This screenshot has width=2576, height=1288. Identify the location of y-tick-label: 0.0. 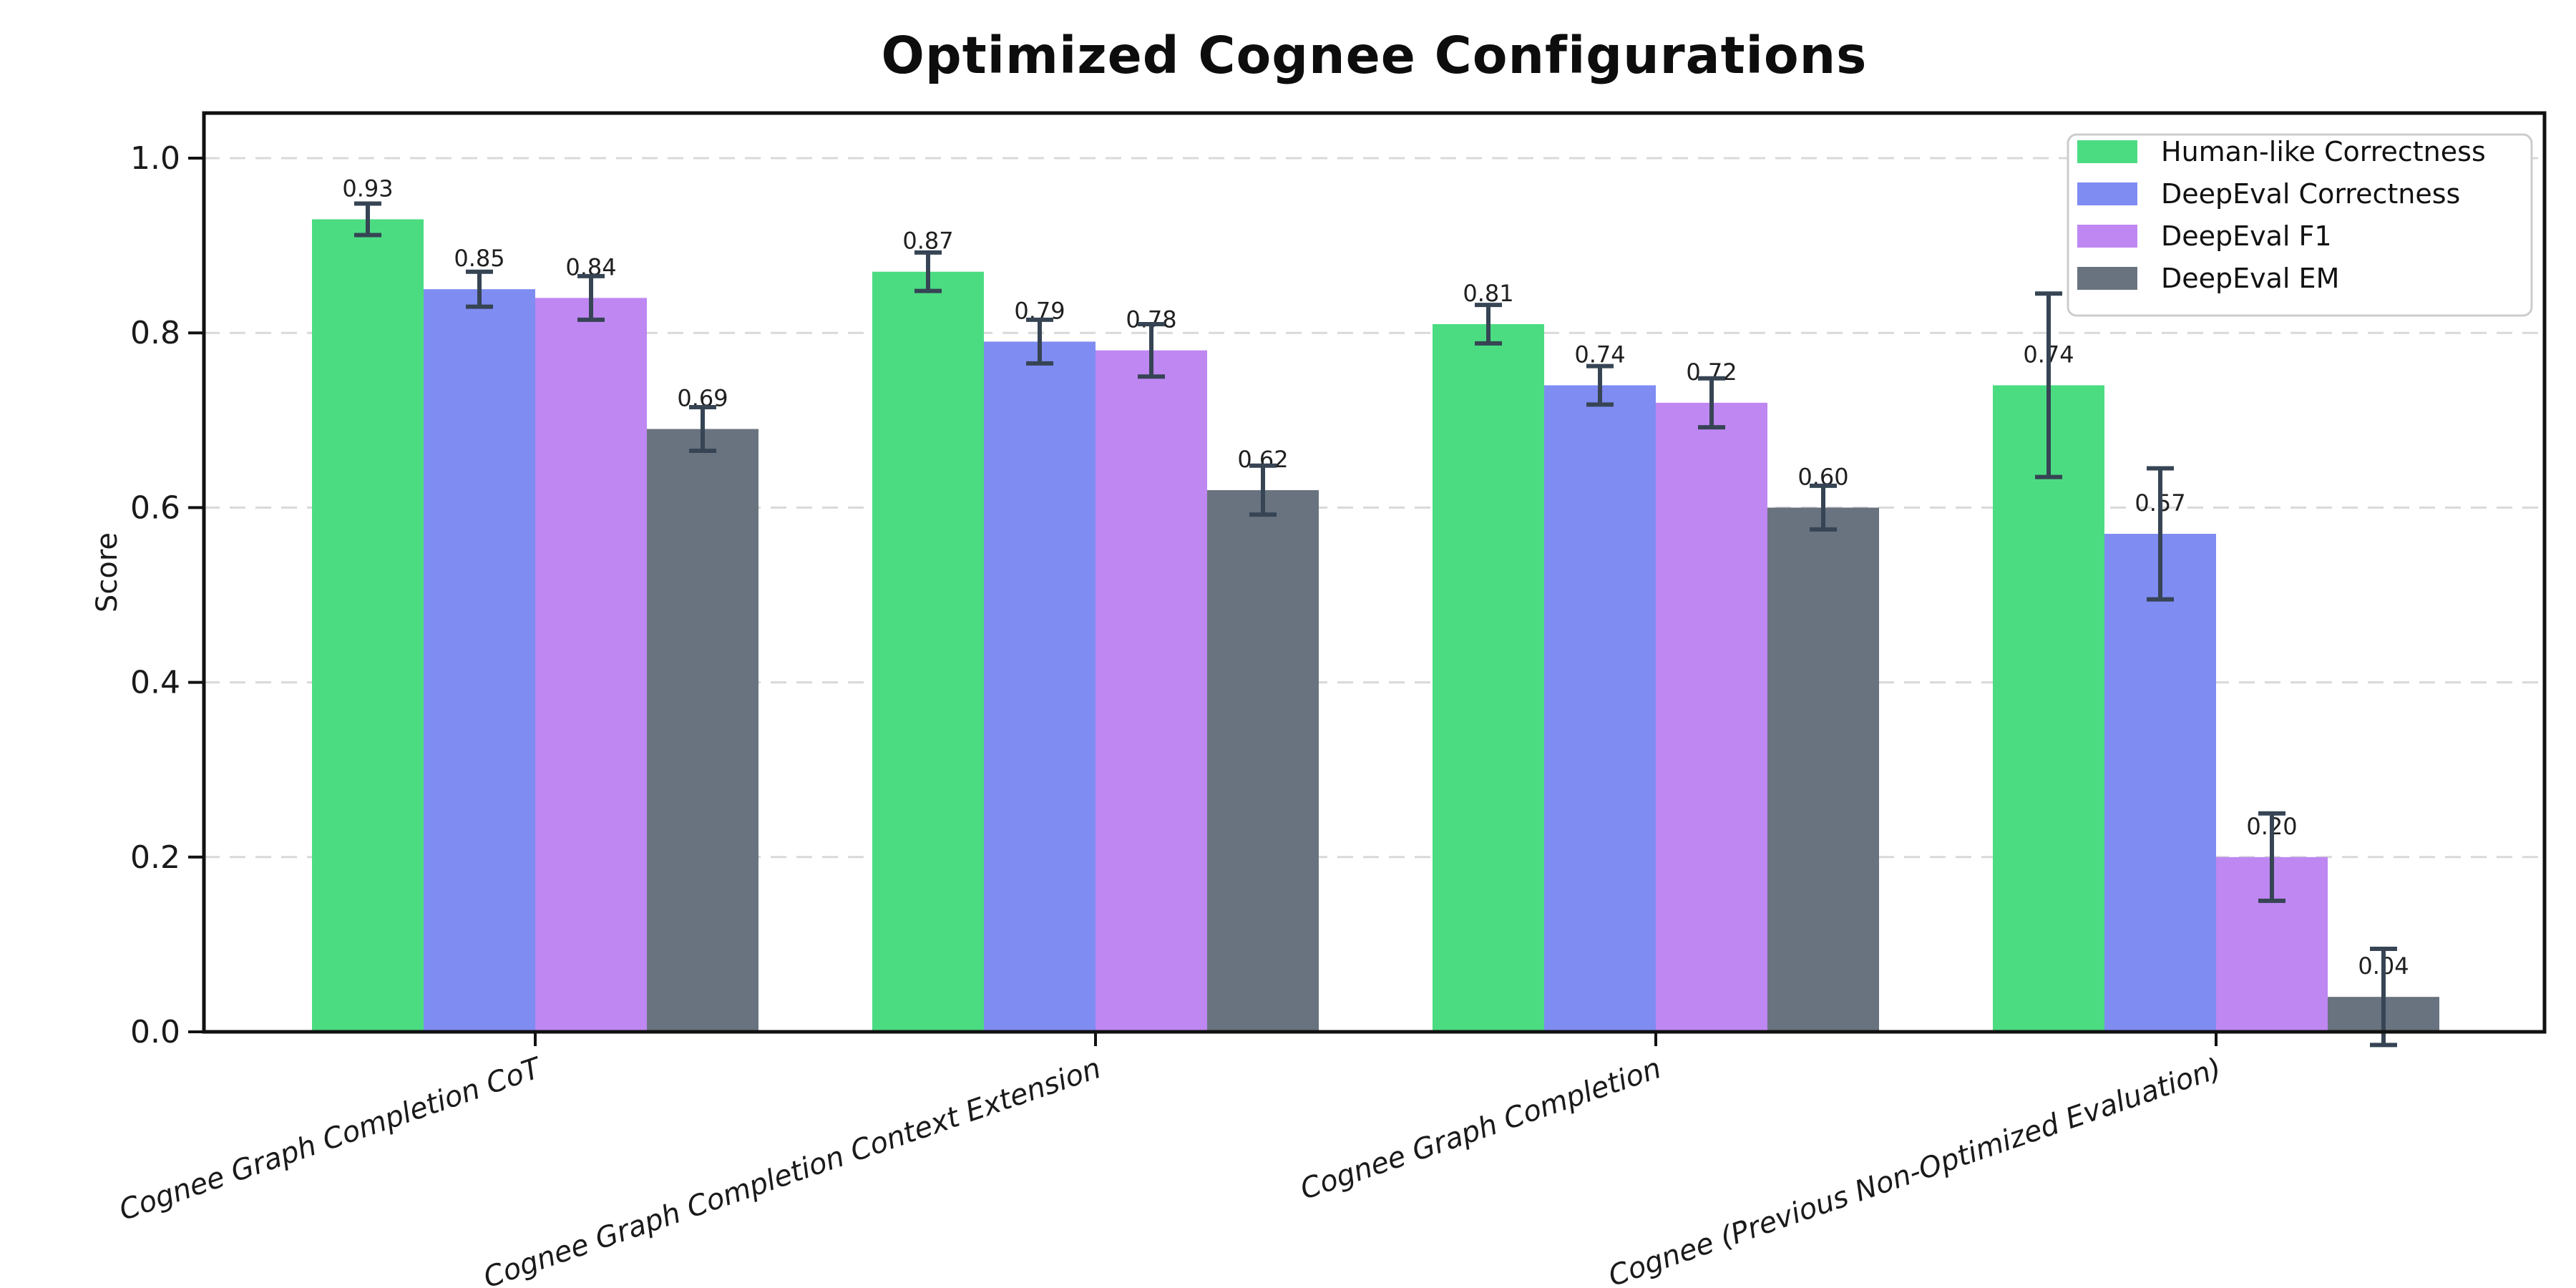
(155, 1032).